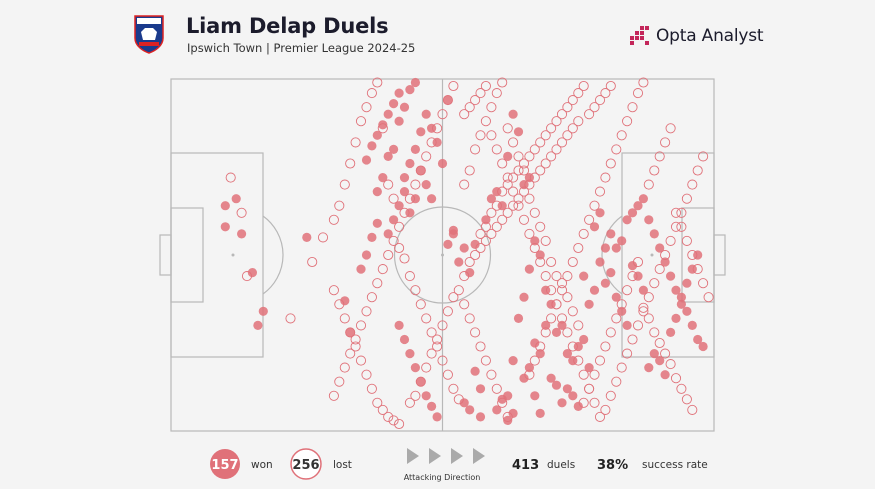 Image resolution: width=875 pixels, height=489 pixels. What do you see at coordinates (442, 255) in the screenshot?
I see `centre-spot` at bounding box center [442, 255].